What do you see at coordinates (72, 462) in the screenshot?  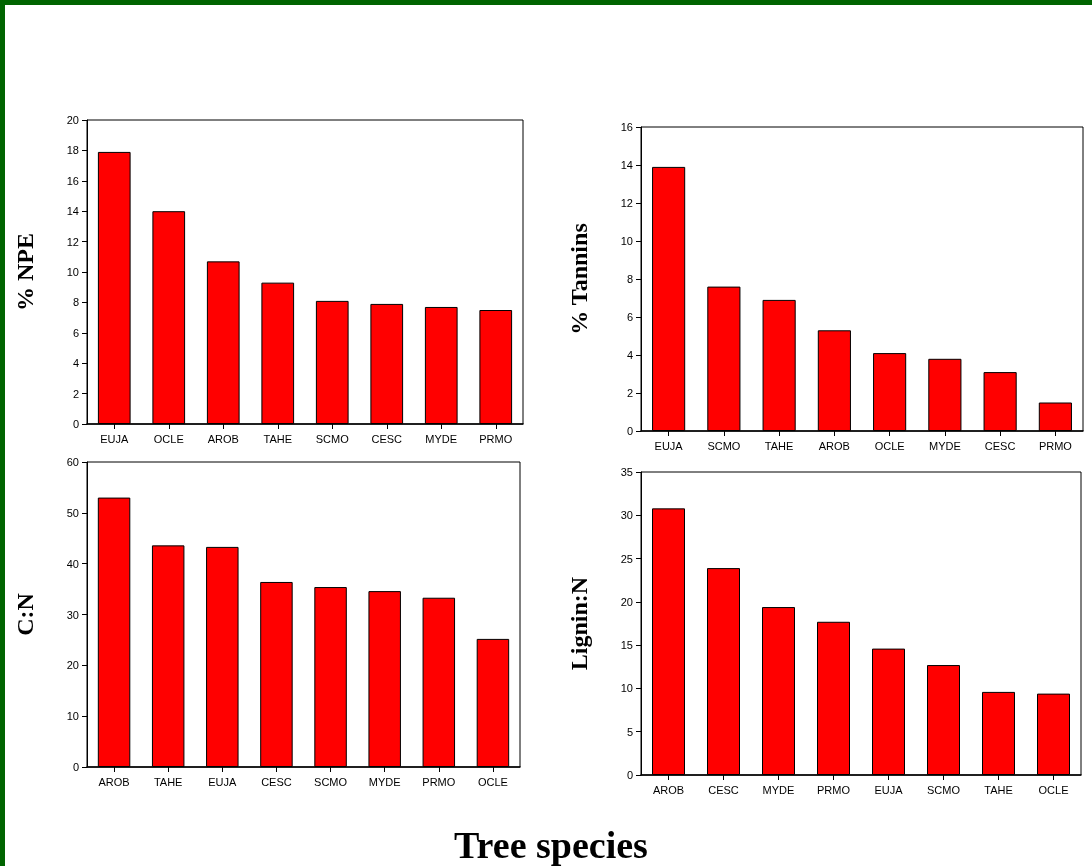 I see `y-tick-label: 60` at bounding box center [72, 462].